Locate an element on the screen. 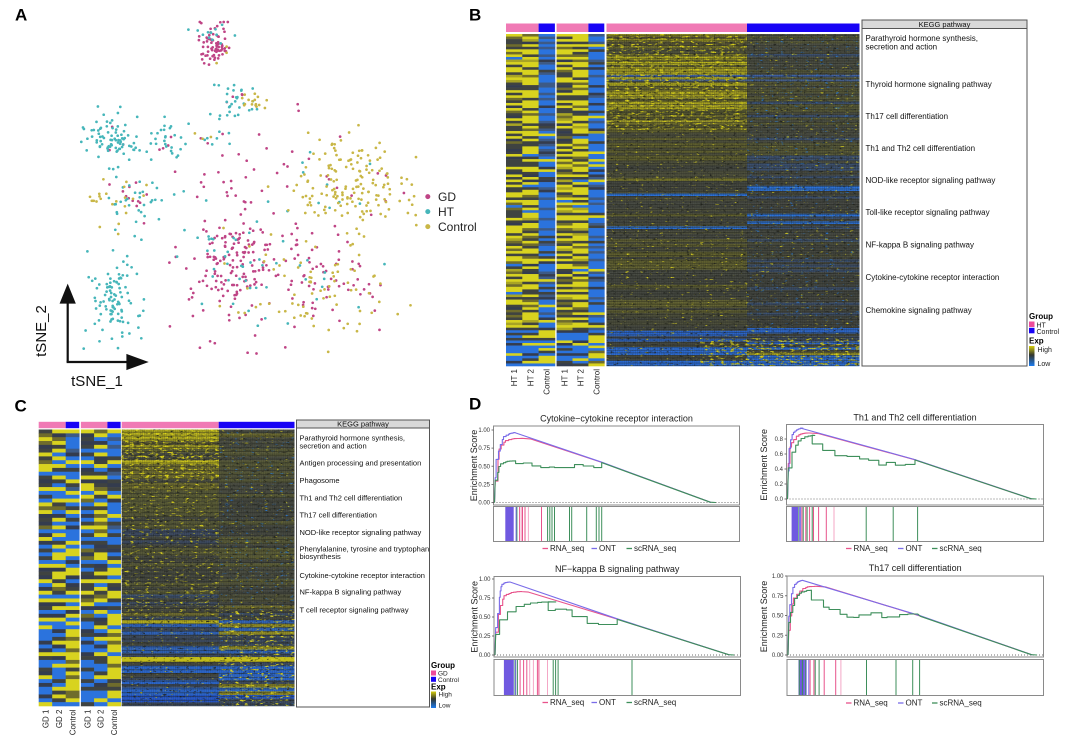  svg-text:Antigen processing and present: Antigen processing and presentation is located at coordinates (361, 463).